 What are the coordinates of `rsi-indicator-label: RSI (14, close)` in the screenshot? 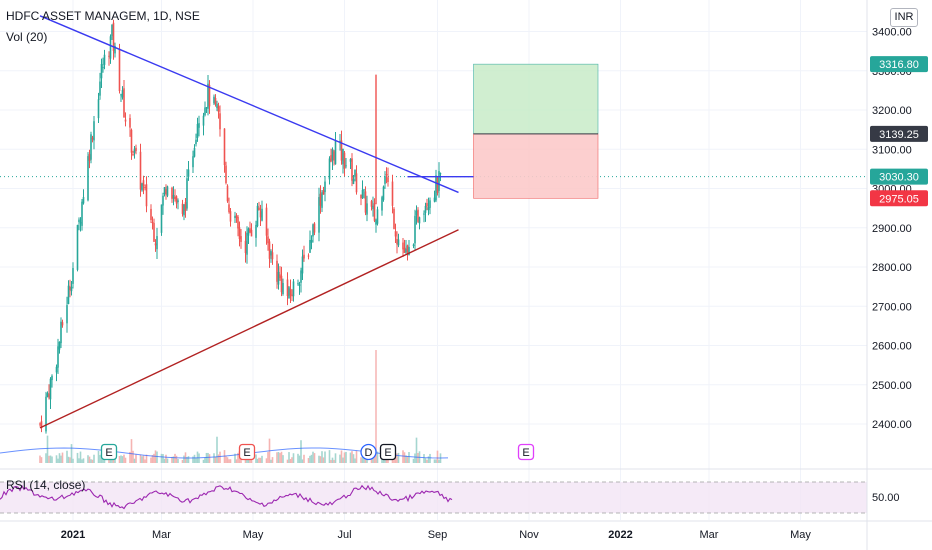 It's located at (46, 485).